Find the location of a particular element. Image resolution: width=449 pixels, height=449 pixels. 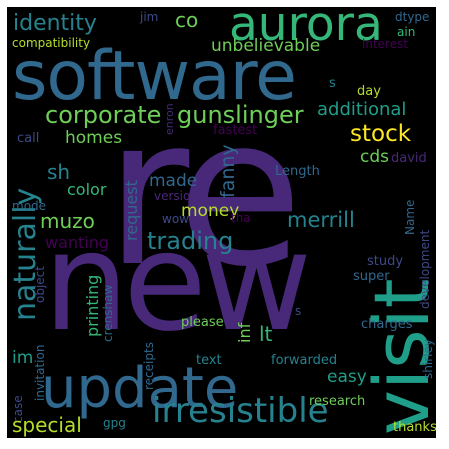

word-stock: stock is located at coordinates (381, 134).